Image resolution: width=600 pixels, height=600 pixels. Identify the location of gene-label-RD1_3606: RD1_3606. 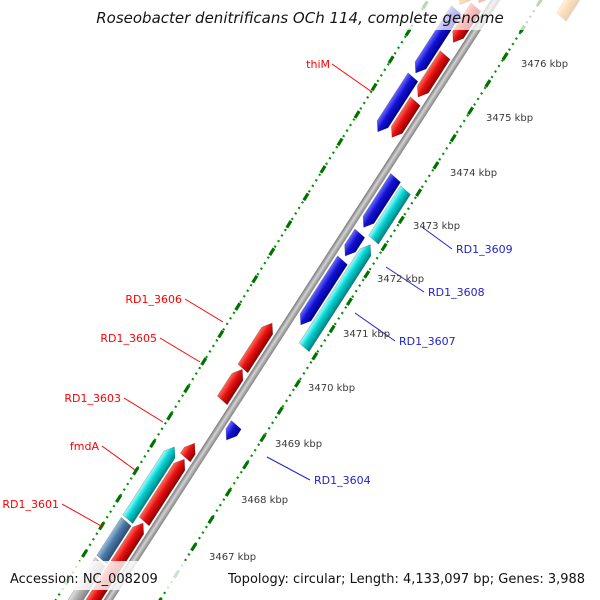
(153, 299).